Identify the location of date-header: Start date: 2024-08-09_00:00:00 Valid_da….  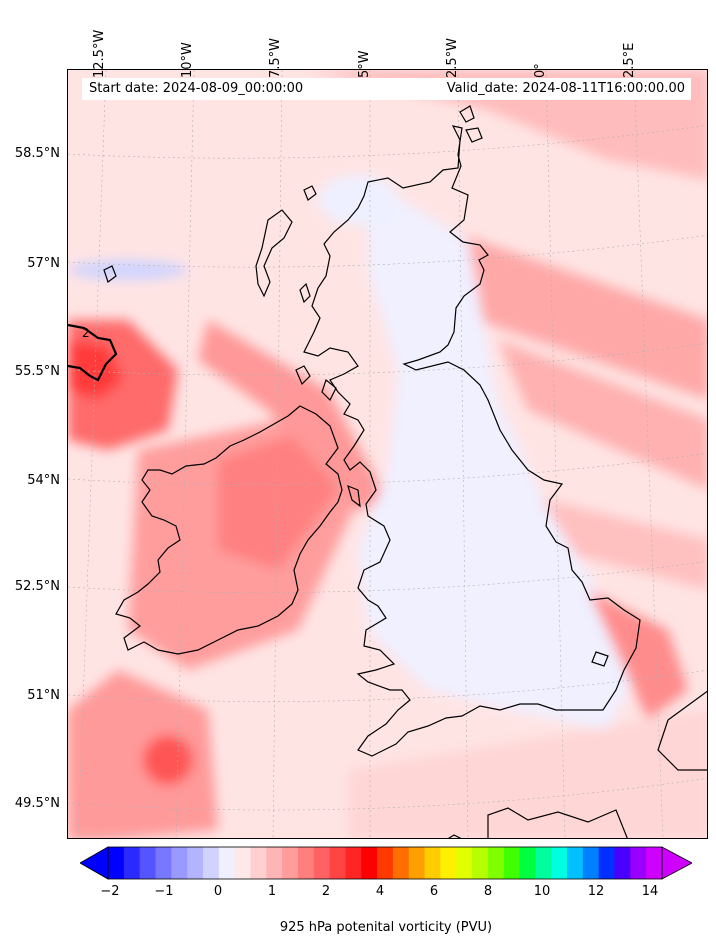
(386, 89).